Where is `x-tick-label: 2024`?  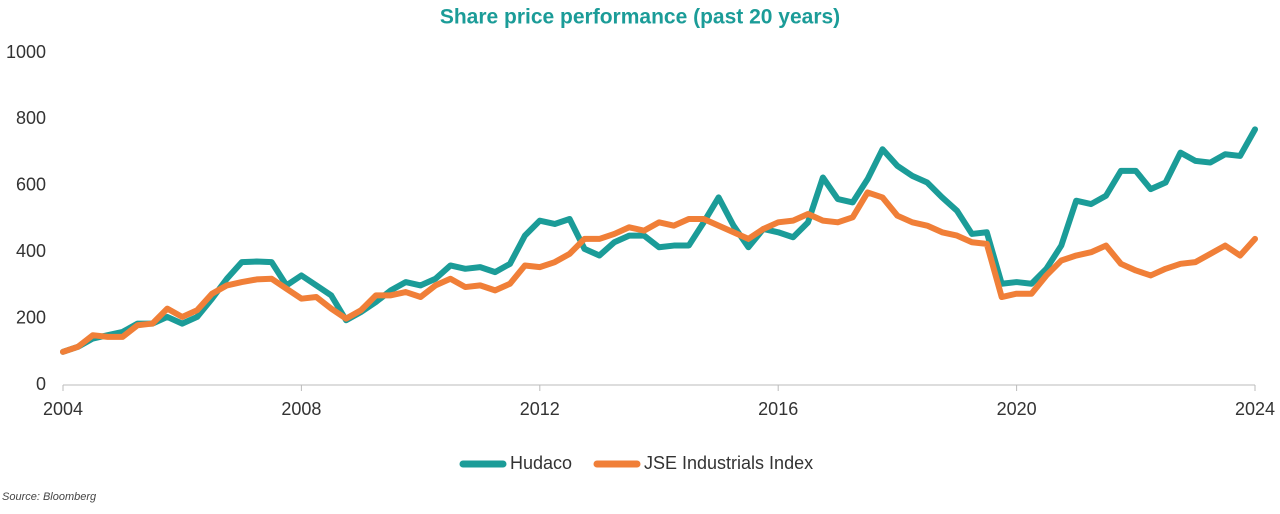
x-tick-label: 2024 is located at coordinates (1255, 409).